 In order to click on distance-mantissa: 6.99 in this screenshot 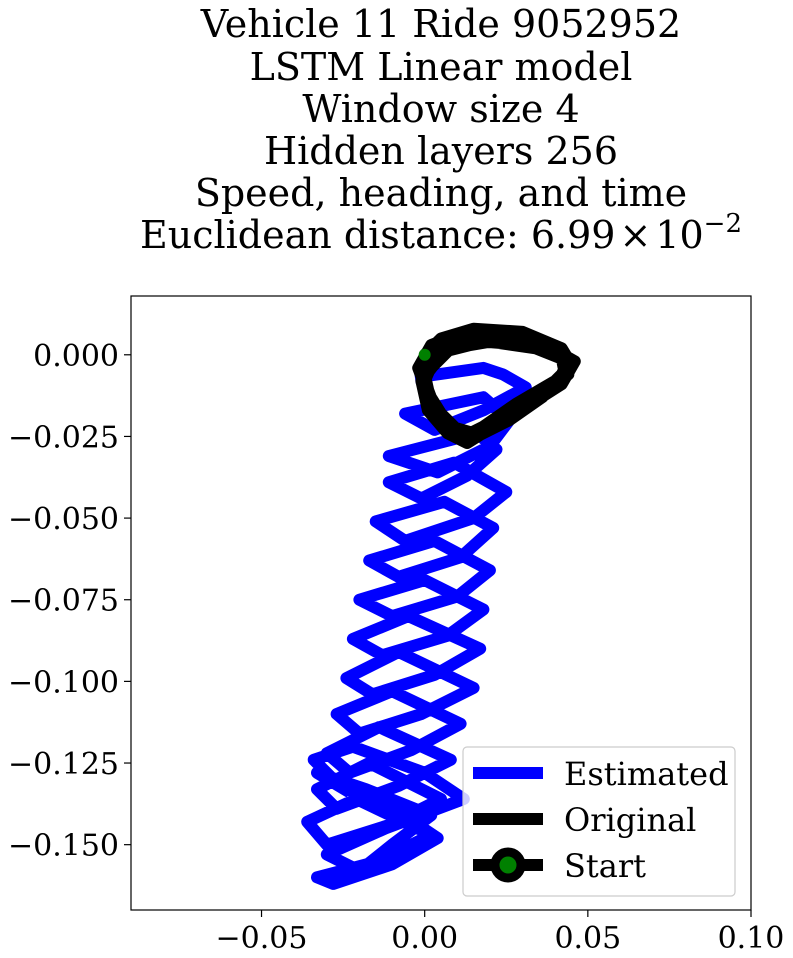, I will do `click(573, 235)`.